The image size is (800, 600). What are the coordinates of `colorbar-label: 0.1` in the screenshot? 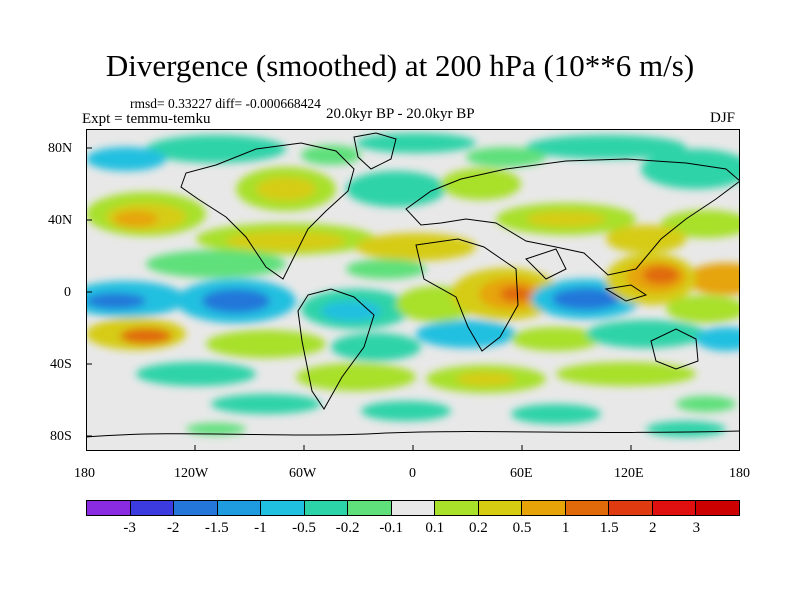 It's located at (435, 528).